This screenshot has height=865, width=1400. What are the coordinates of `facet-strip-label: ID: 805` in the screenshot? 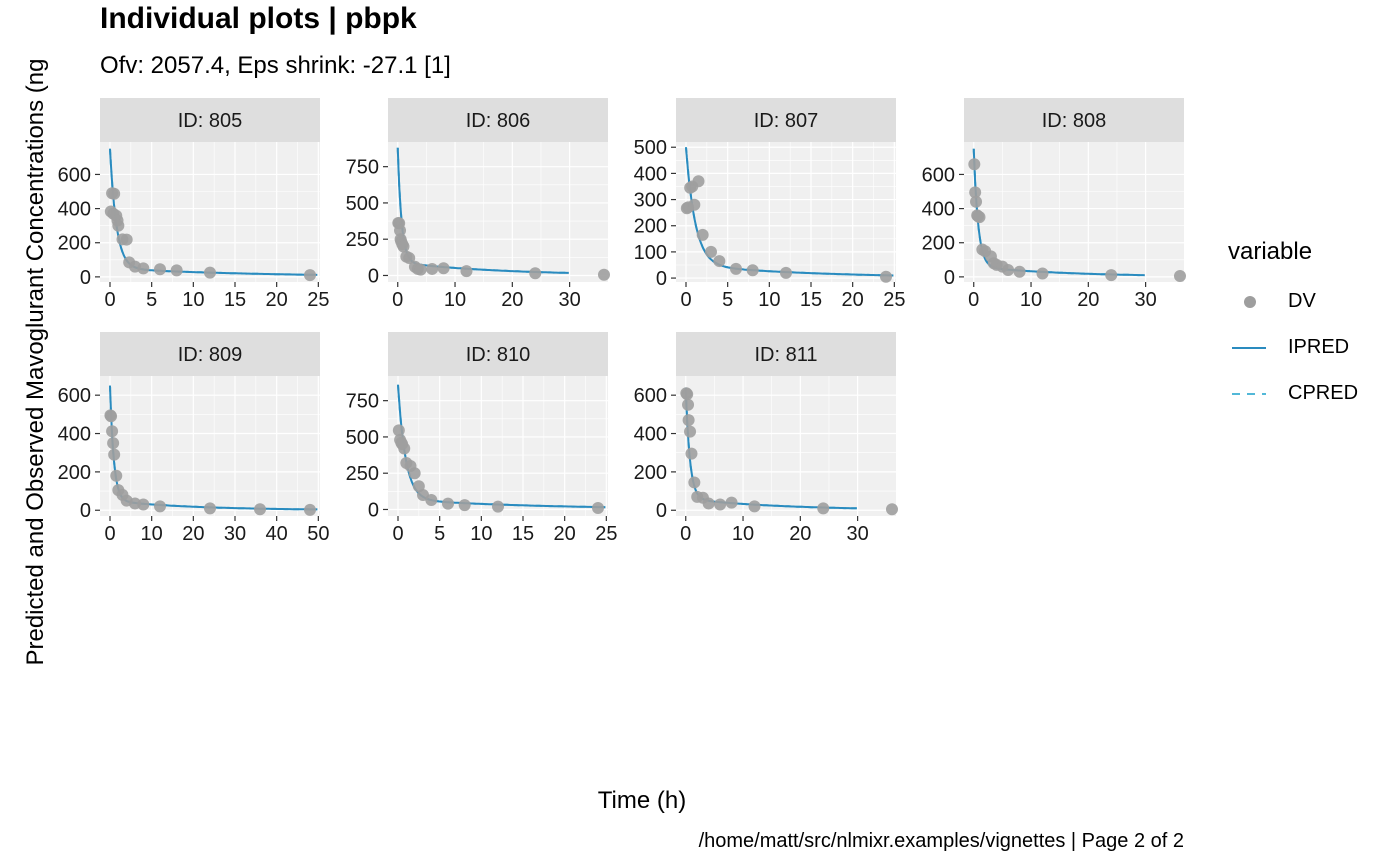 It's located at (210, 121).